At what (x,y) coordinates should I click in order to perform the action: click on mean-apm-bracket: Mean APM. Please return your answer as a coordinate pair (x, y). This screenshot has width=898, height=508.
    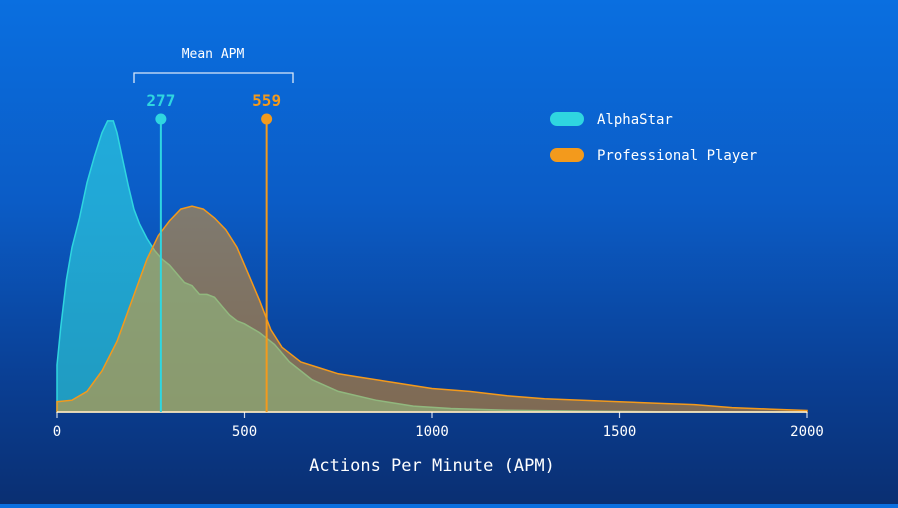
    Looking at the image, I should click on (213, 65).